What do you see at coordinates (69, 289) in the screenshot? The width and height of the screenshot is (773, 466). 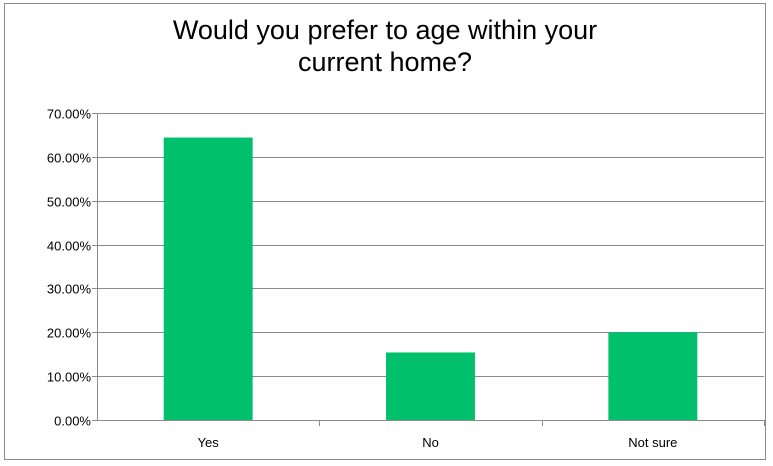 I see `y-tick-label: 30.00%` at bounding box center [69, 289].